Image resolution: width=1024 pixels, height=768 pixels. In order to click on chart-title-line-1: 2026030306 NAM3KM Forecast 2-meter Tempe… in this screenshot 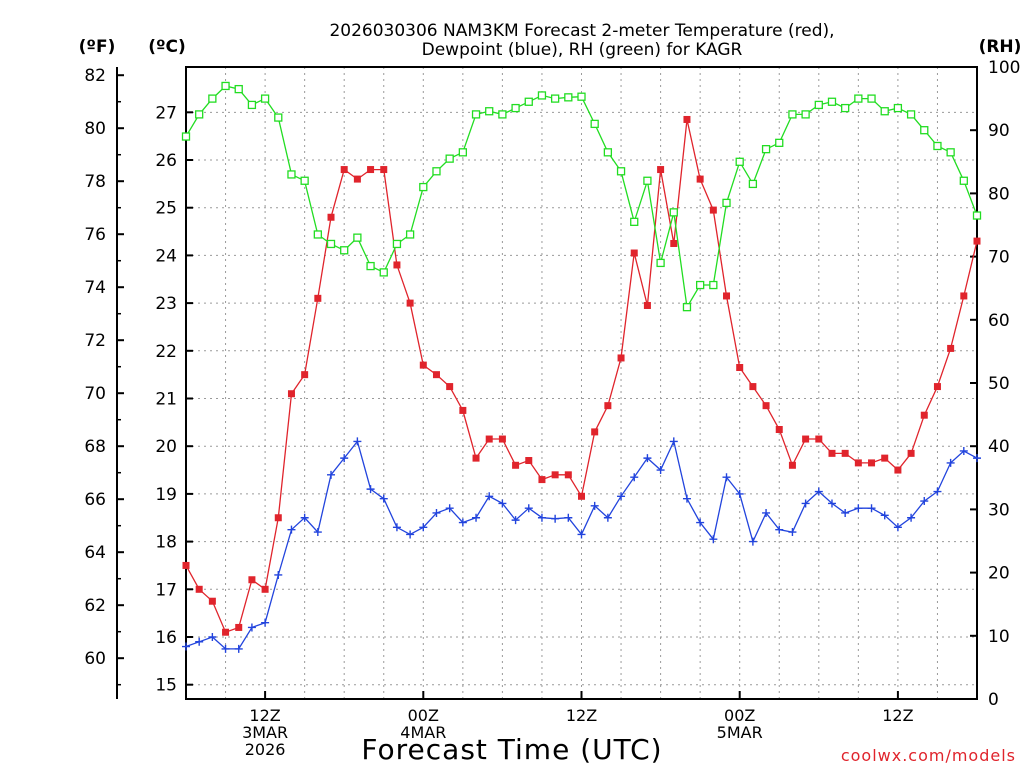, I will do `click(581, 31)`.